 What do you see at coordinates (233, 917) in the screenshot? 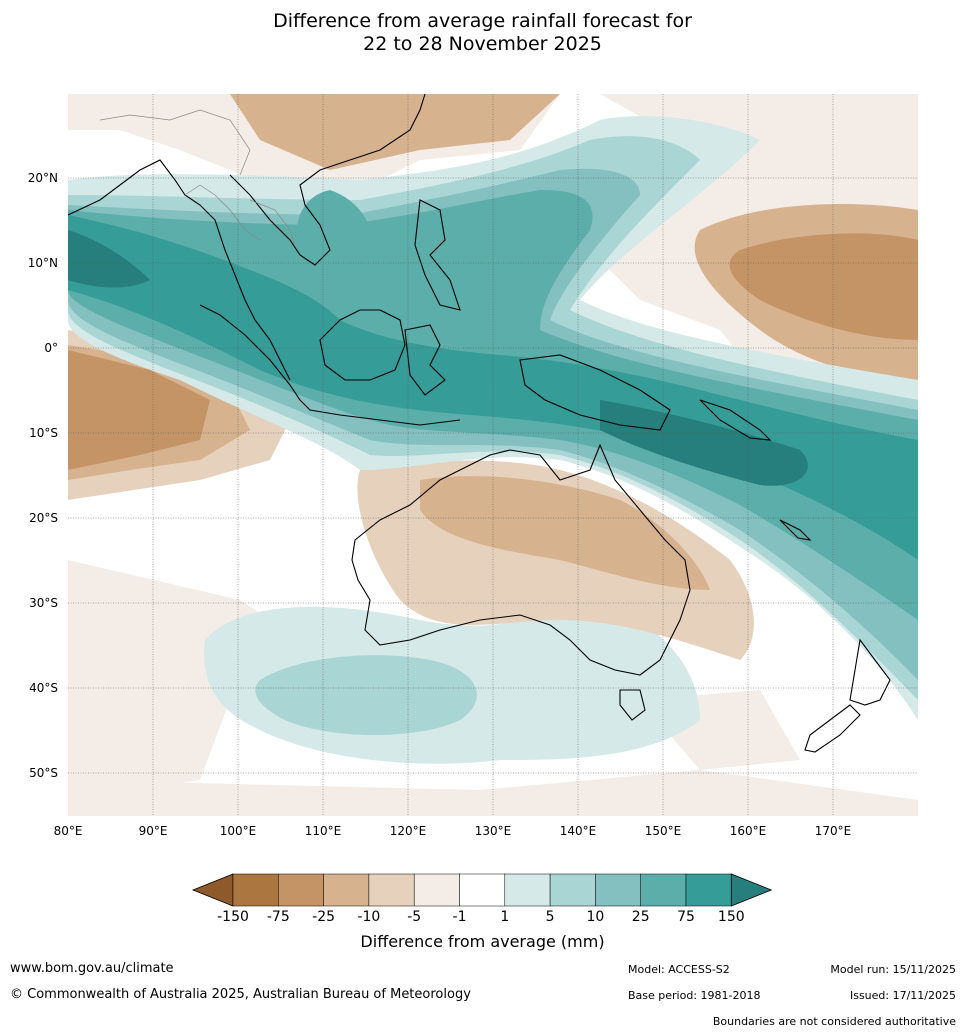
I see `colorbar-tick-label: -150` at bounding box center [233, 917].